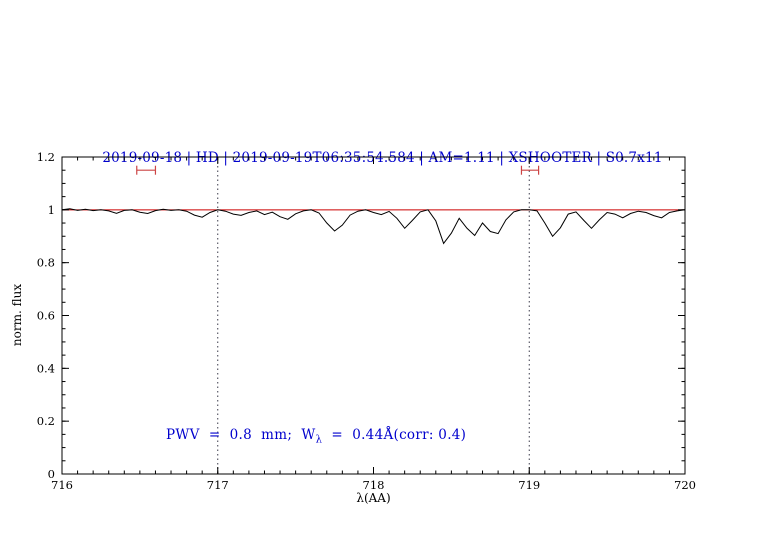 The image size is (782, 542). I want to click on x-tick-label: 716, so click(62, 485).